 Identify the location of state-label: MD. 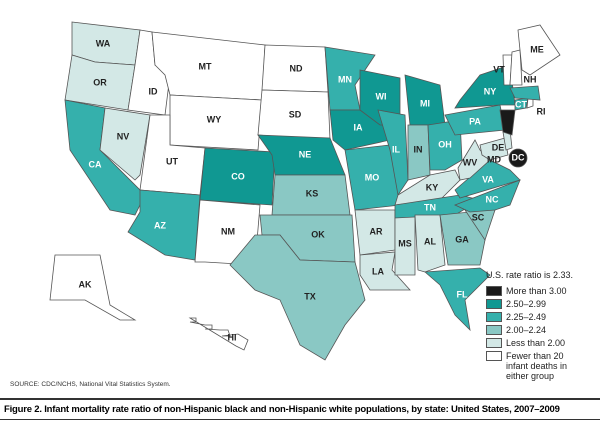
(494, 159).